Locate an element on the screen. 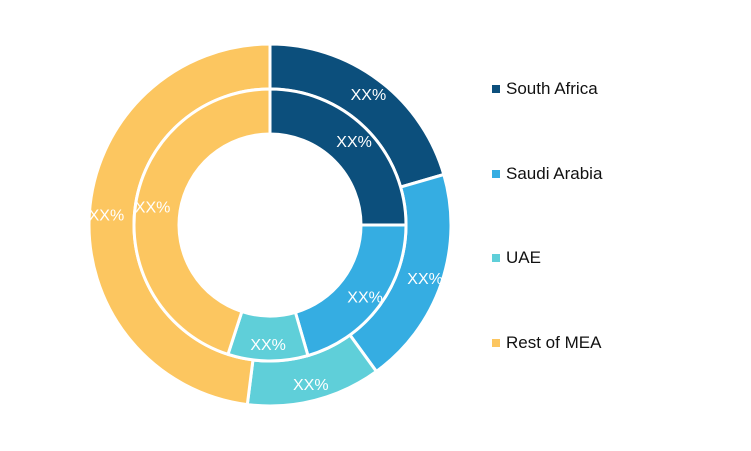 This screenshot has height=451, width=751. inner-data-label-uae: XX% is located at coordinates (268, 345).